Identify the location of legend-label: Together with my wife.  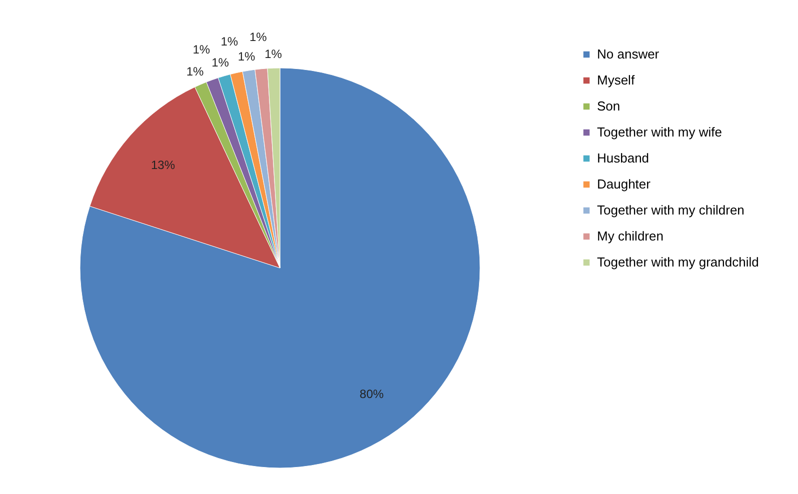
(659, 132).